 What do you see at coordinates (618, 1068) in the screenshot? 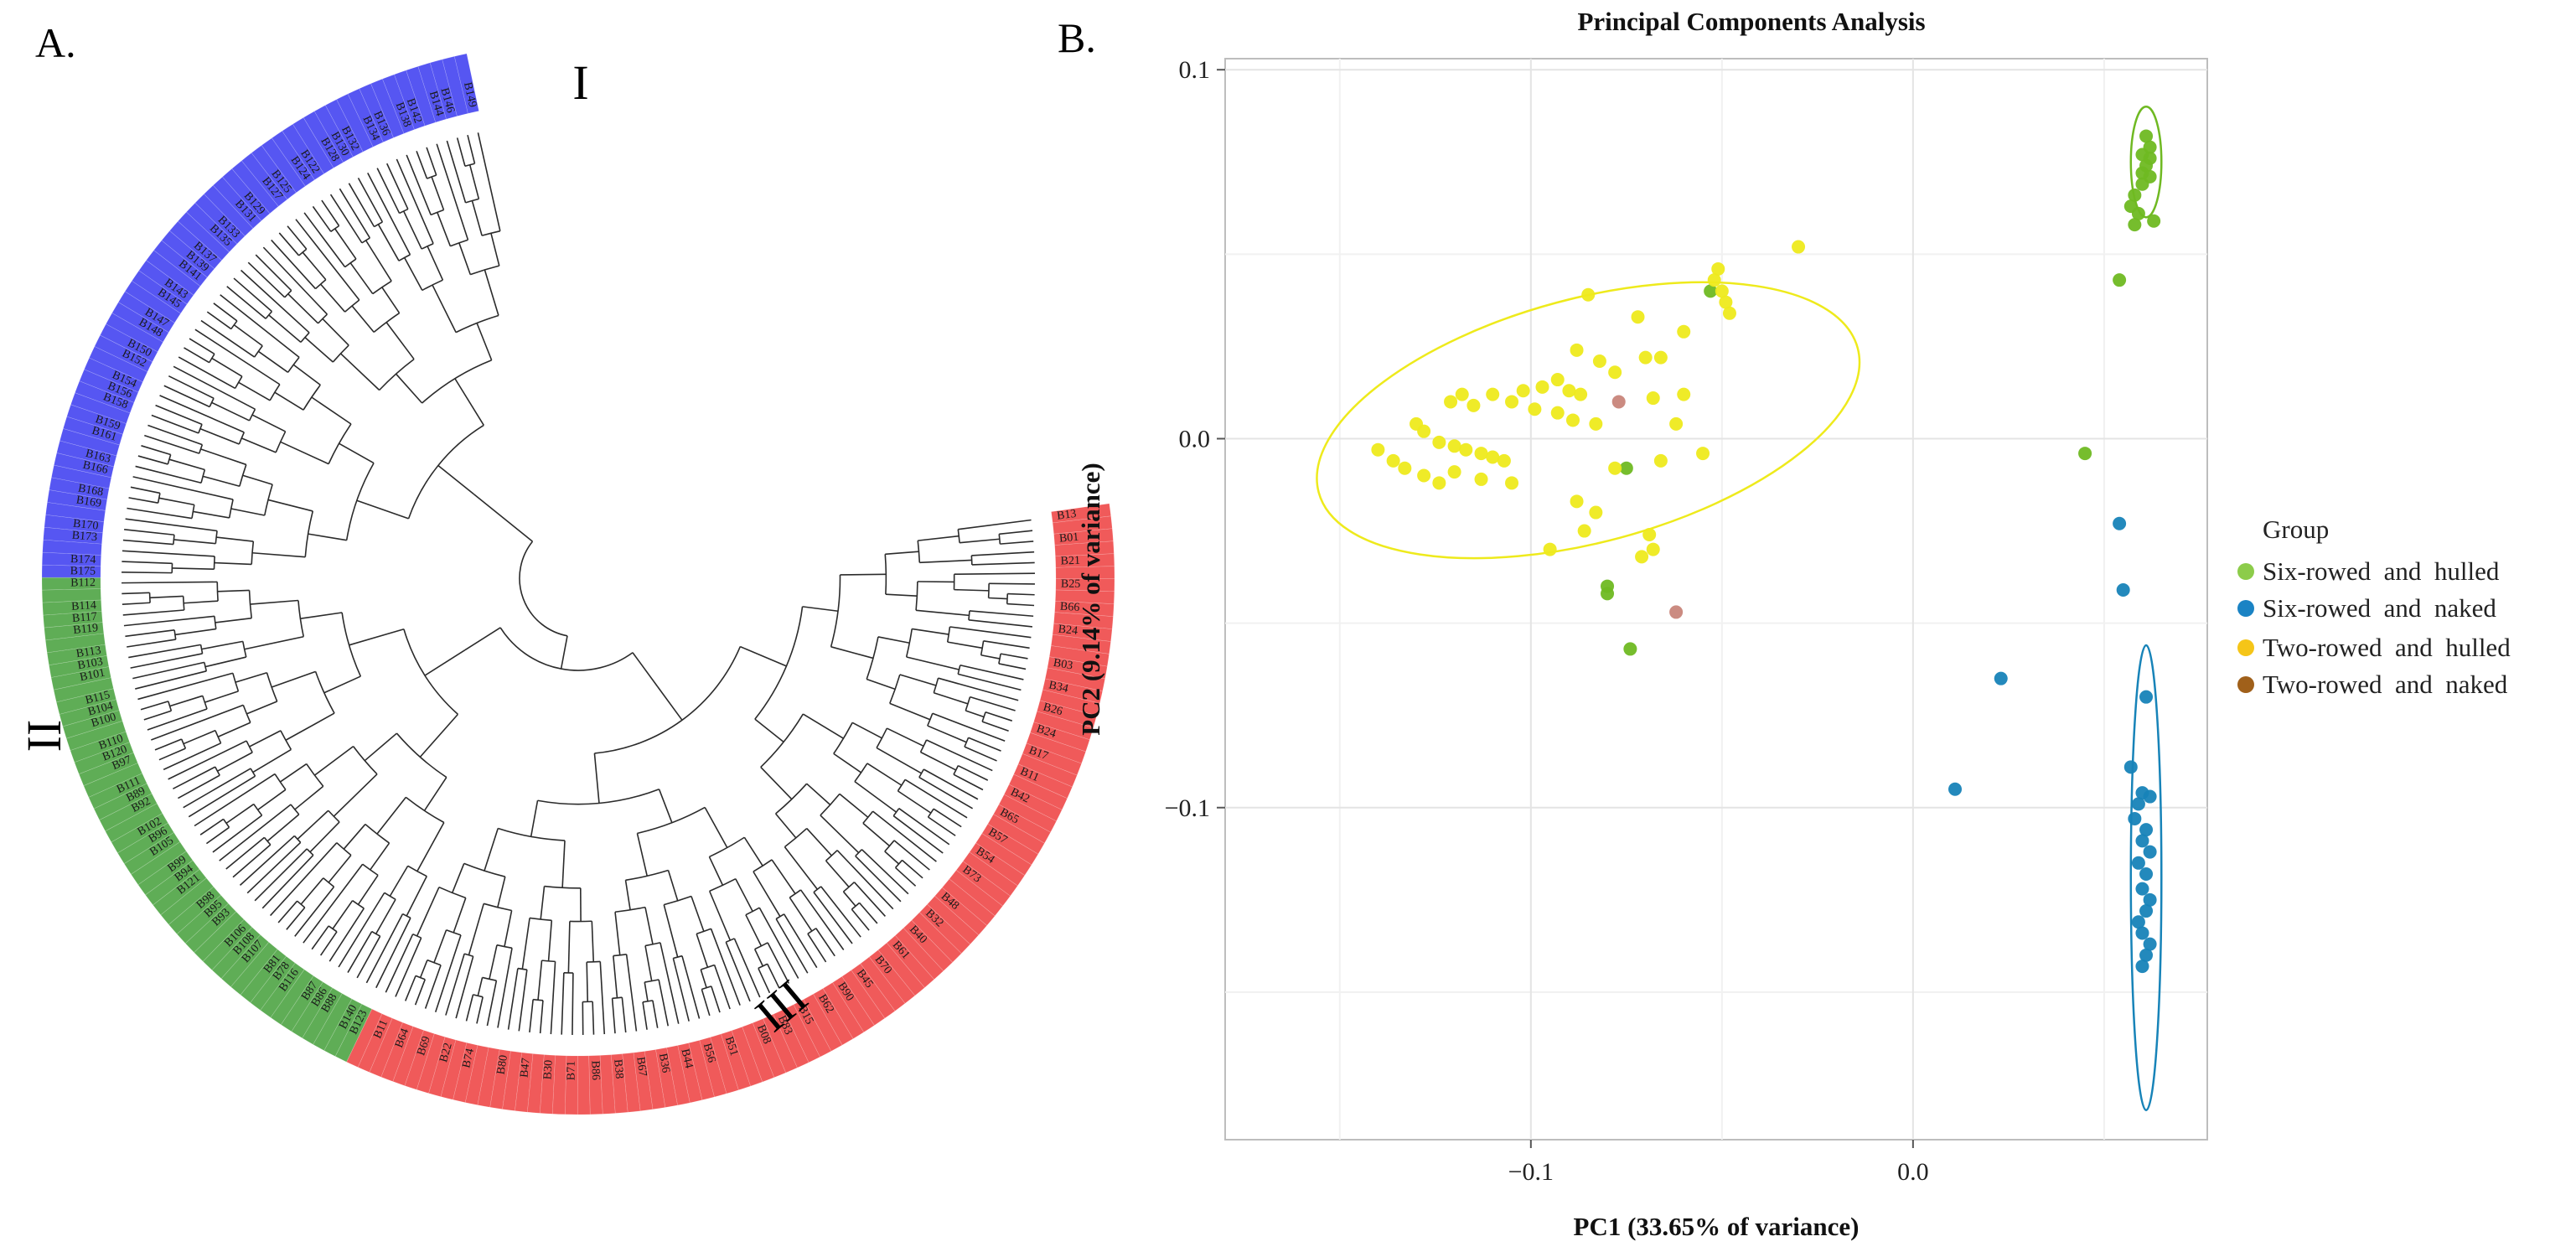
I see `tip-label: B38` at bounding box center [618, 1068].